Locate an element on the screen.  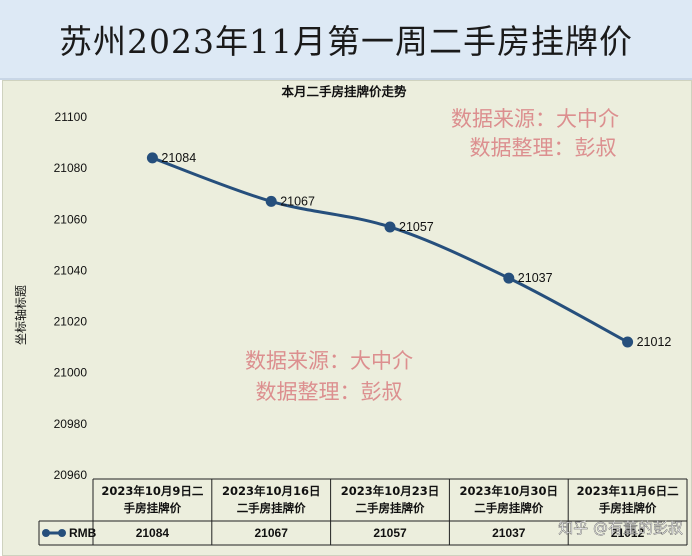
y-tick-label: 20980 is located at coordinates (71, 424).